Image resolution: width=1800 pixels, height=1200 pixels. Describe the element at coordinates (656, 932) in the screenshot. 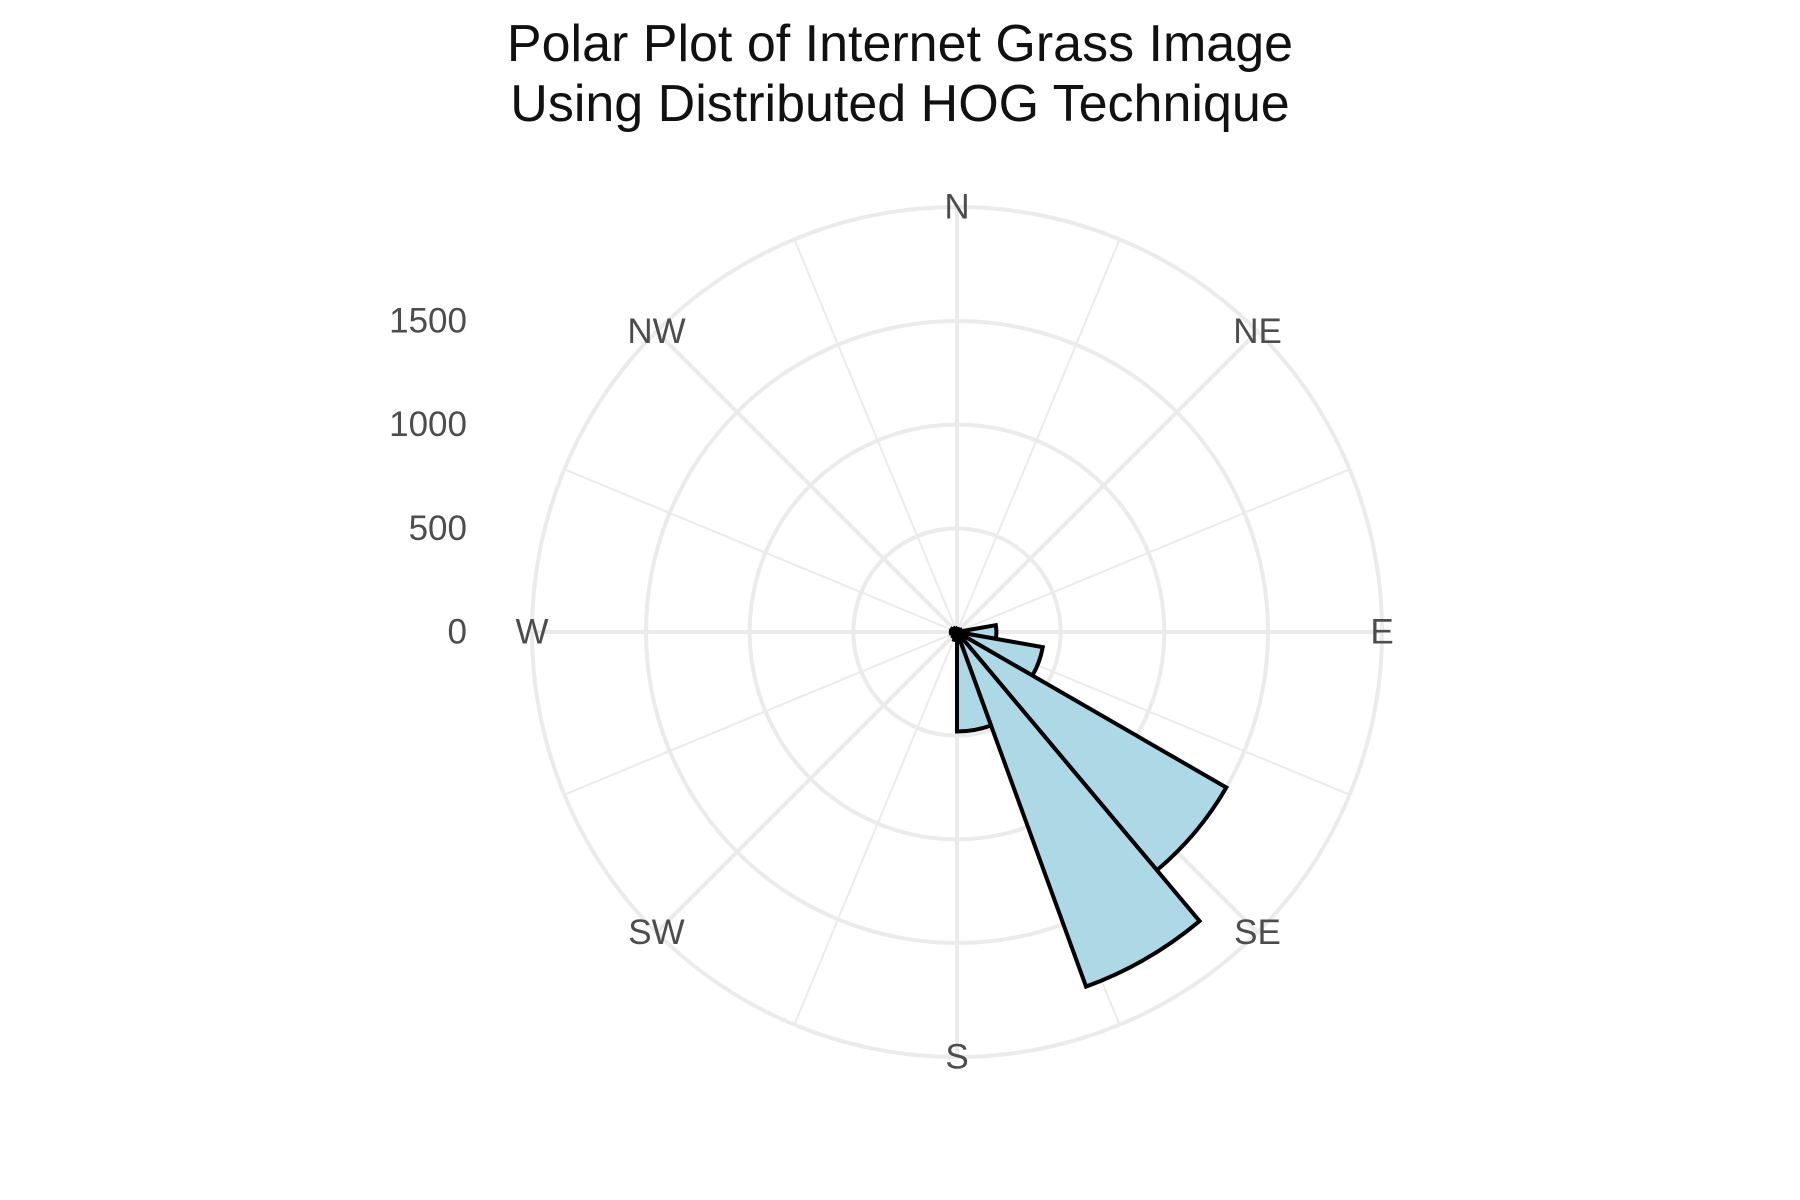

I see `direction-label-sw: SW` at that location.